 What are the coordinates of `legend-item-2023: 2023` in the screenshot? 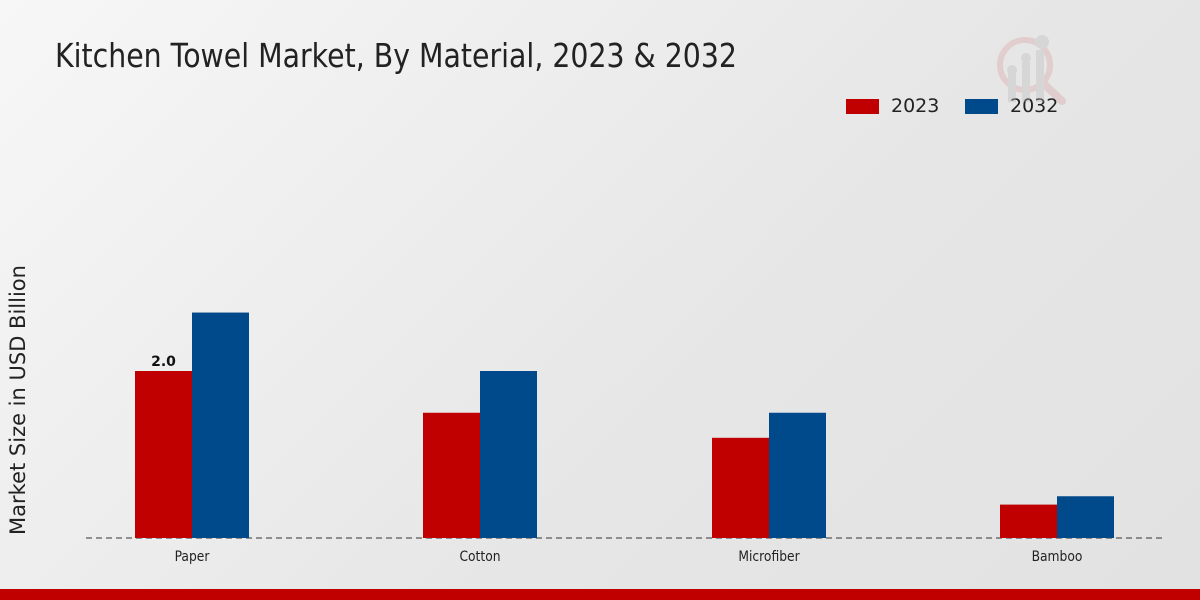 It's located at (892, 106).